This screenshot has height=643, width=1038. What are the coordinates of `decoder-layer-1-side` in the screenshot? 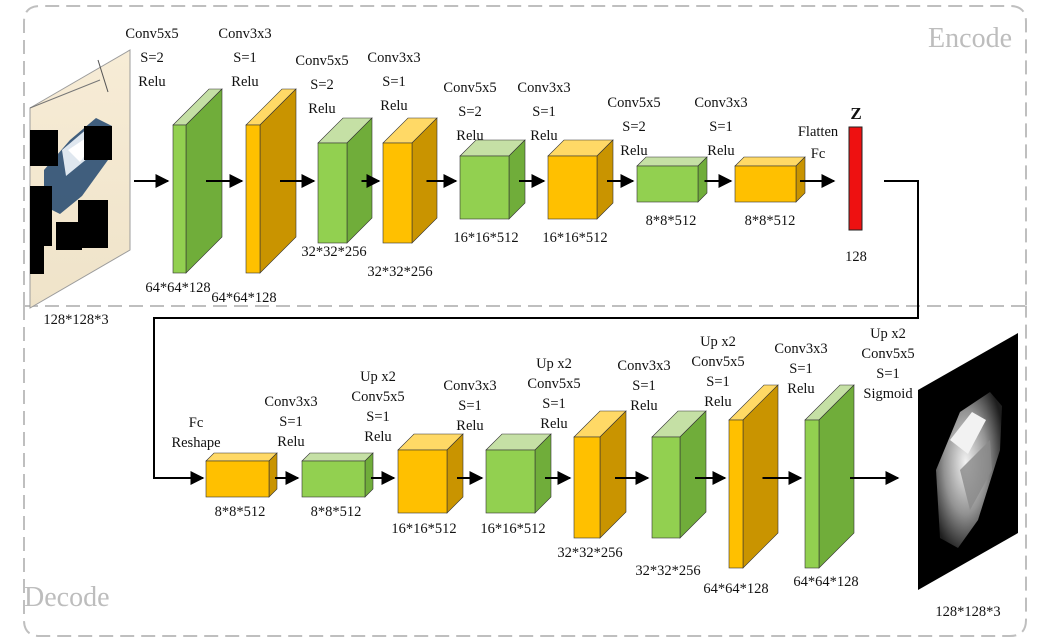 It's located at (273, 475).